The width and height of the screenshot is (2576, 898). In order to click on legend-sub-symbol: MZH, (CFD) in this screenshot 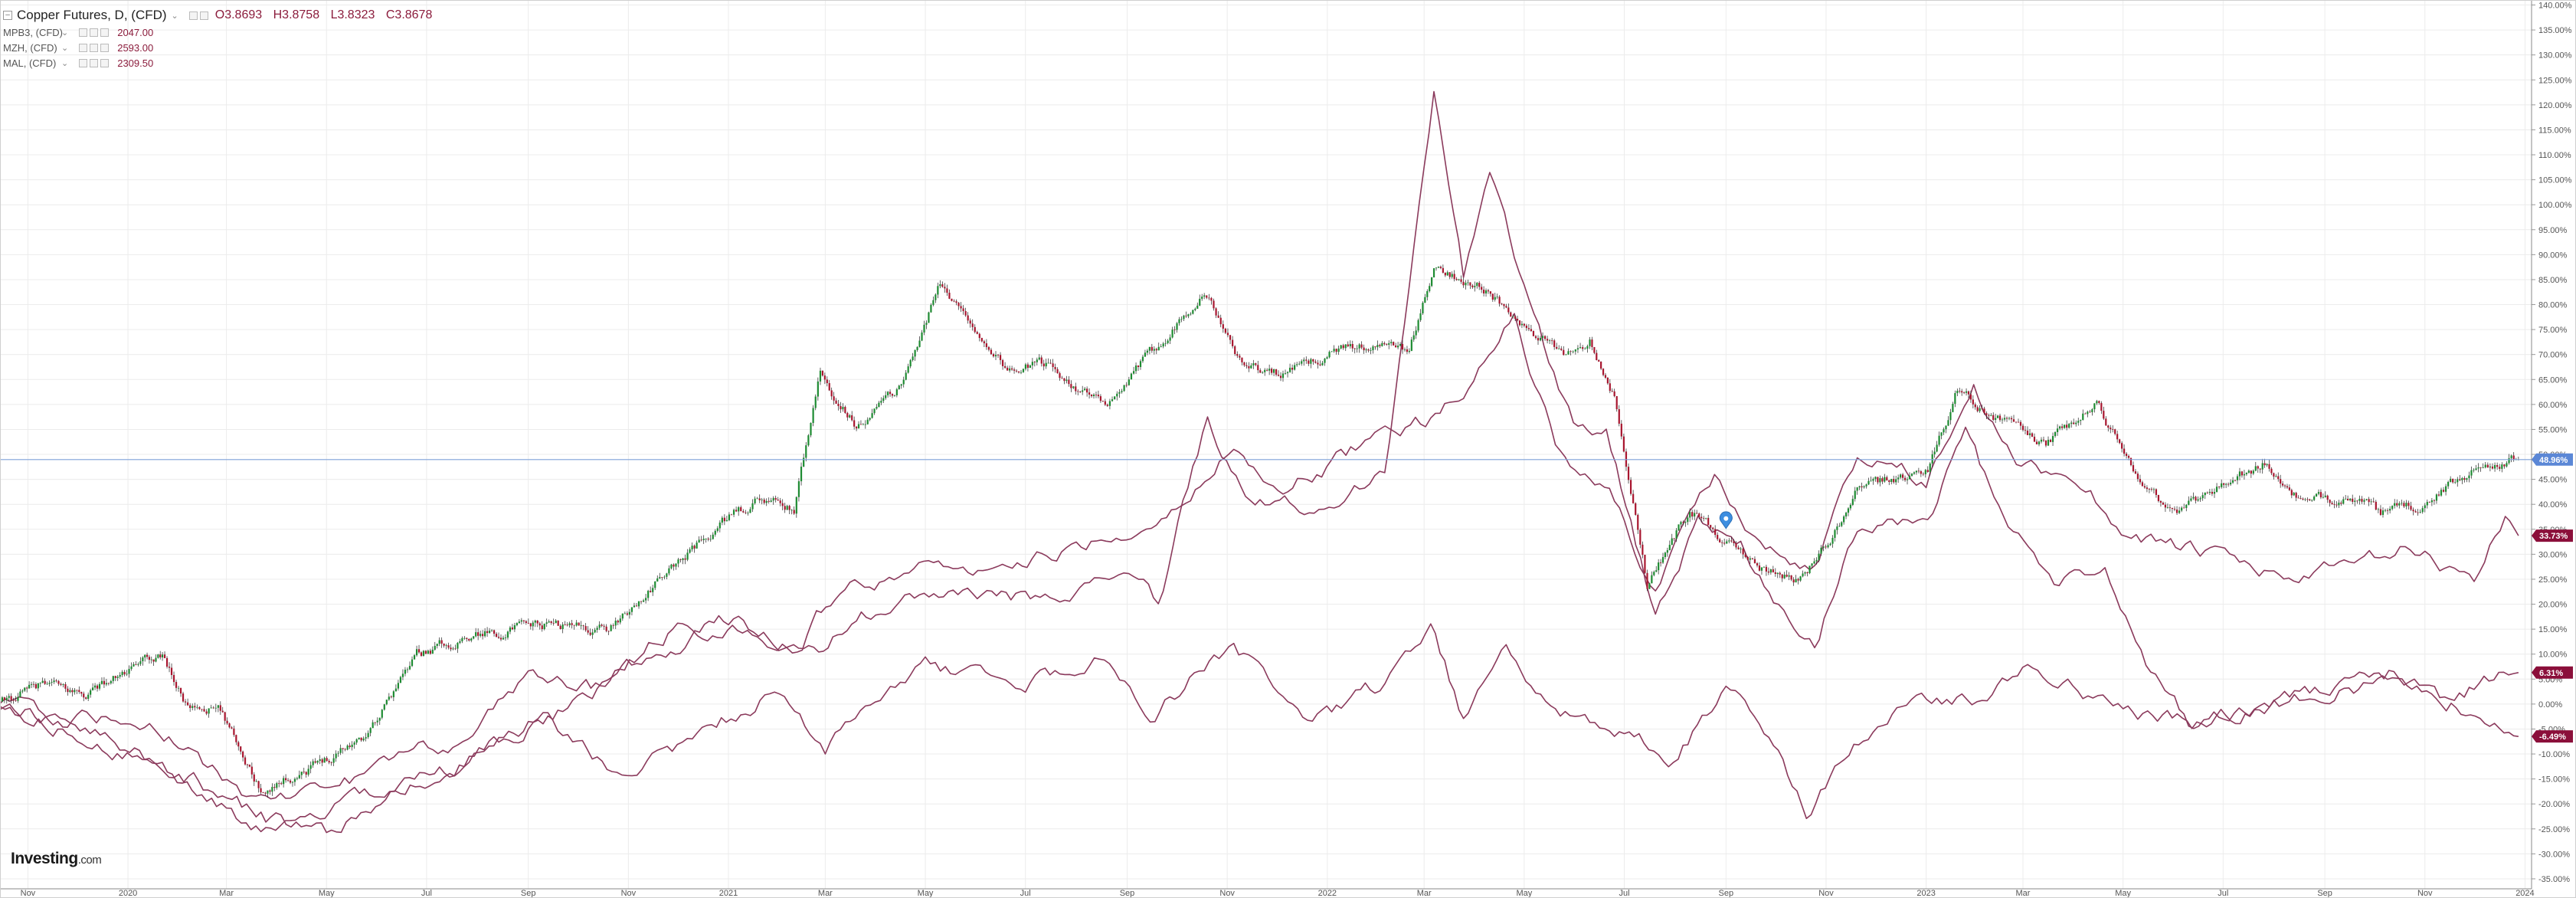, I will do `click(30, 47)`.